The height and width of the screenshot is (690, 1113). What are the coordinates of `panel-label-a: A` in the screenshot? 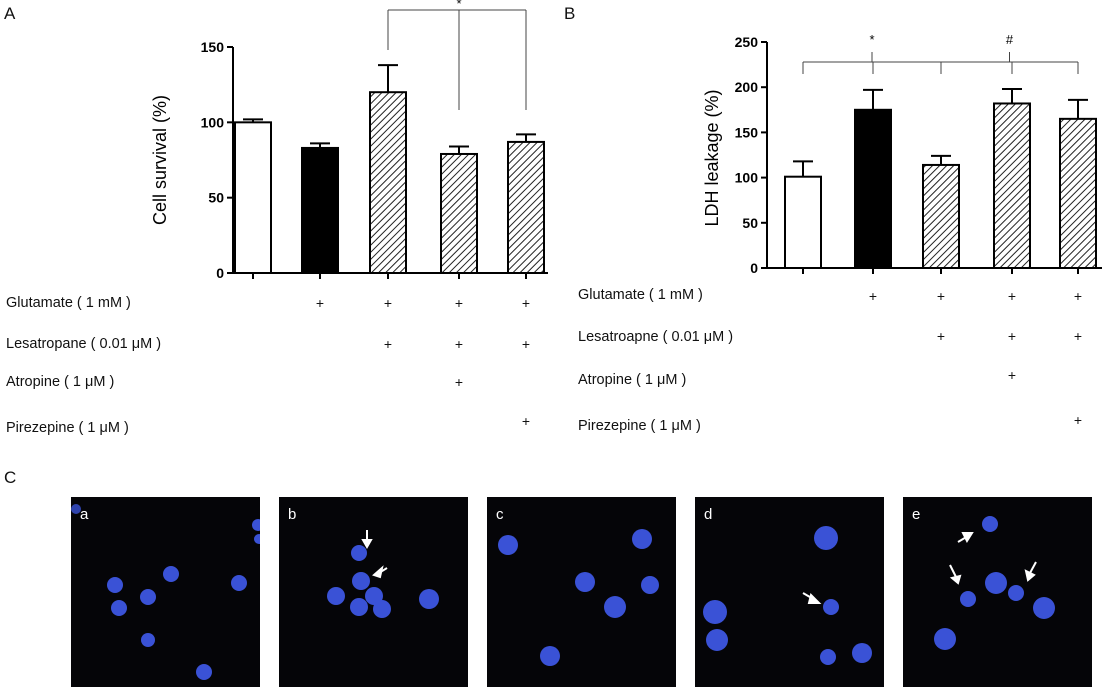 It's located at (10, 13).